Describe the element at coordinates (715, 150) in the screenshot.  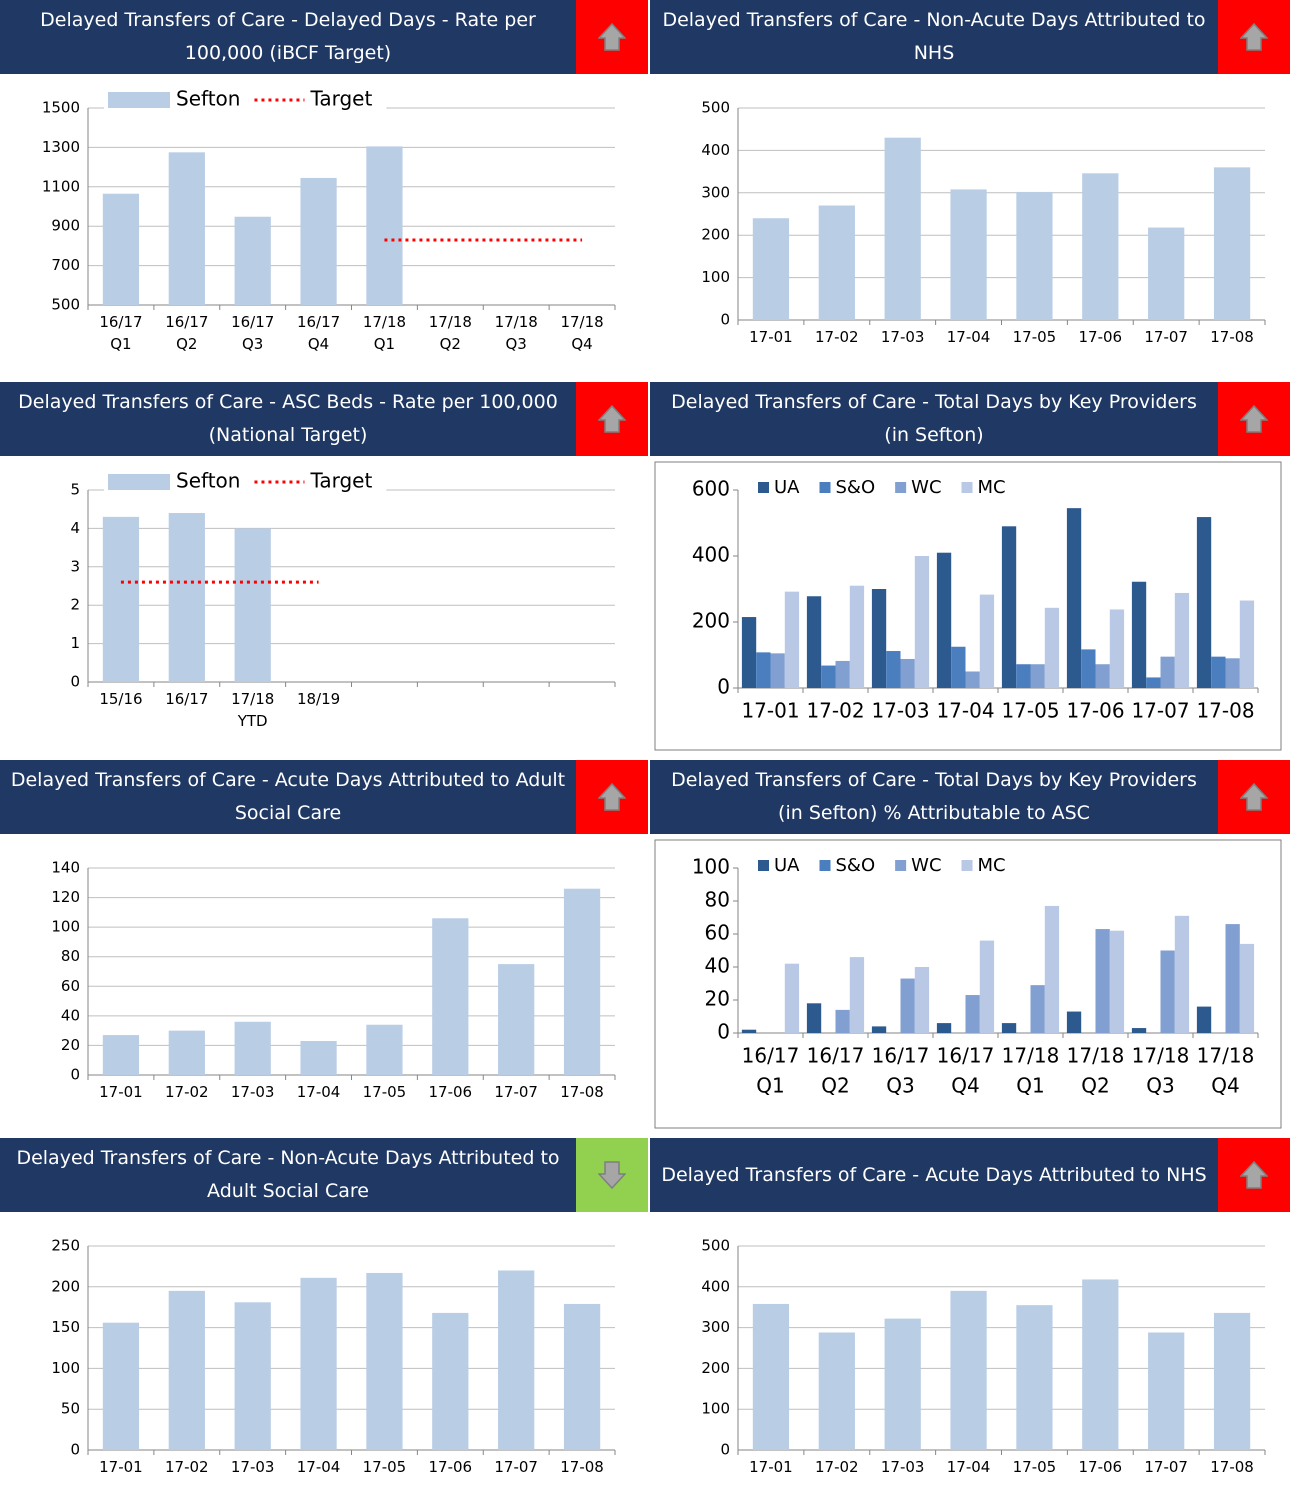
I see `y-tick-label: 400` at that location.